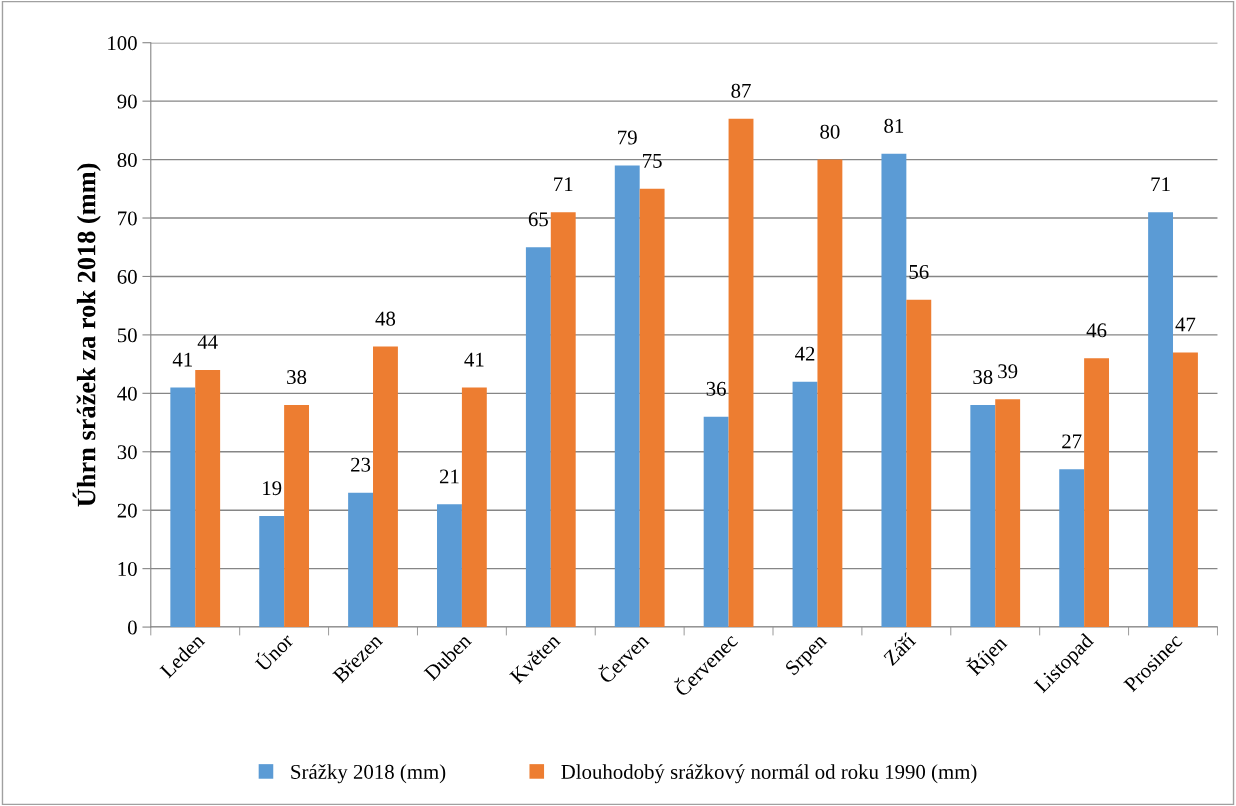  Describe the element at coordinates (272, 488) in the screenshot. I see `data-label: 19` at that location.